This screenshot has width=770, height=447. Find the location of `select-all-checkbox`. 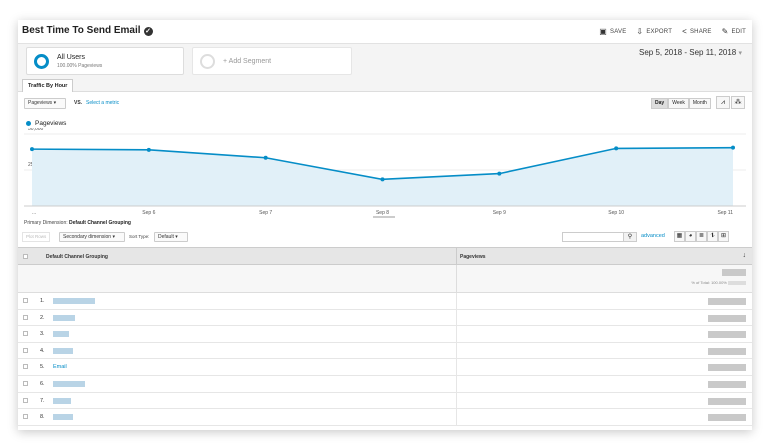

select-all-checkbox is located at coordinates (25, 256).